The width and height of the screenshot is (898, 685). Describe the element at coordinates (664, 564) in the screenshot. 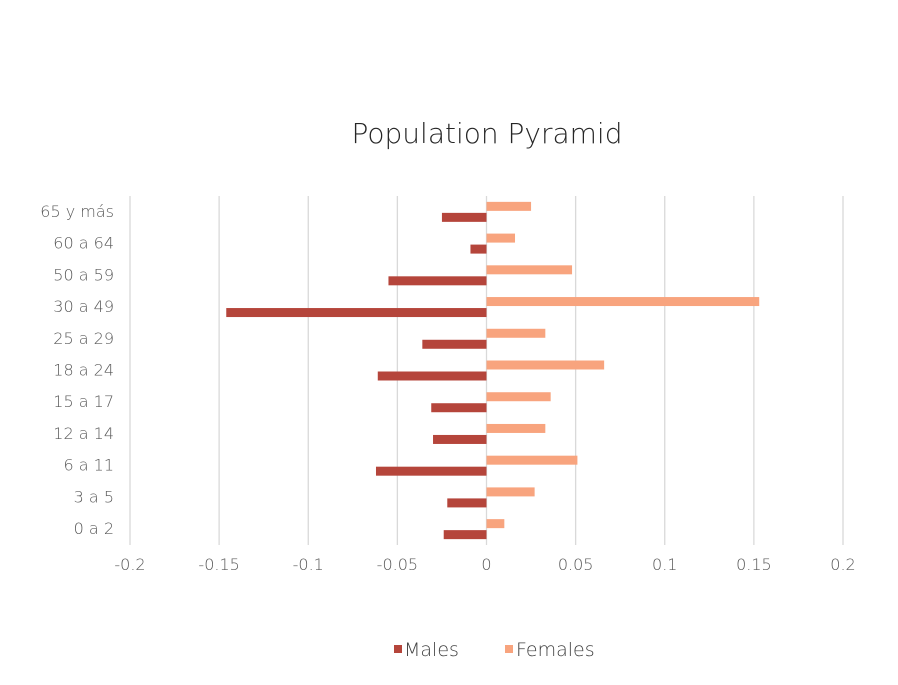

I see `tick-label: 0.1` at that location.